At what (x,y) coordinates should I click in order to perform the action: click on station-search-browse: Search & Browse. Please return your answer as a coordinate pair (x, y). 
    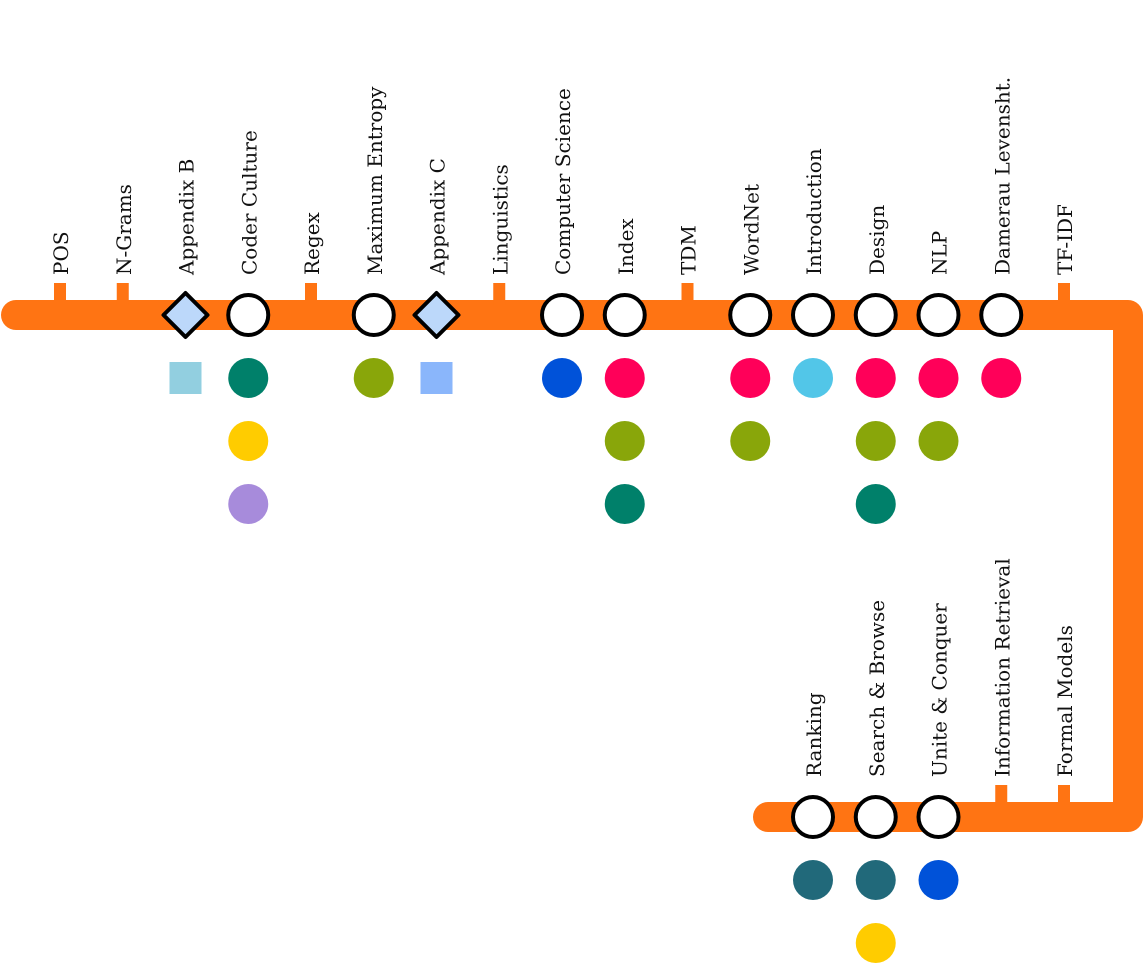
    Looking at the image, I should click on (875, 781).